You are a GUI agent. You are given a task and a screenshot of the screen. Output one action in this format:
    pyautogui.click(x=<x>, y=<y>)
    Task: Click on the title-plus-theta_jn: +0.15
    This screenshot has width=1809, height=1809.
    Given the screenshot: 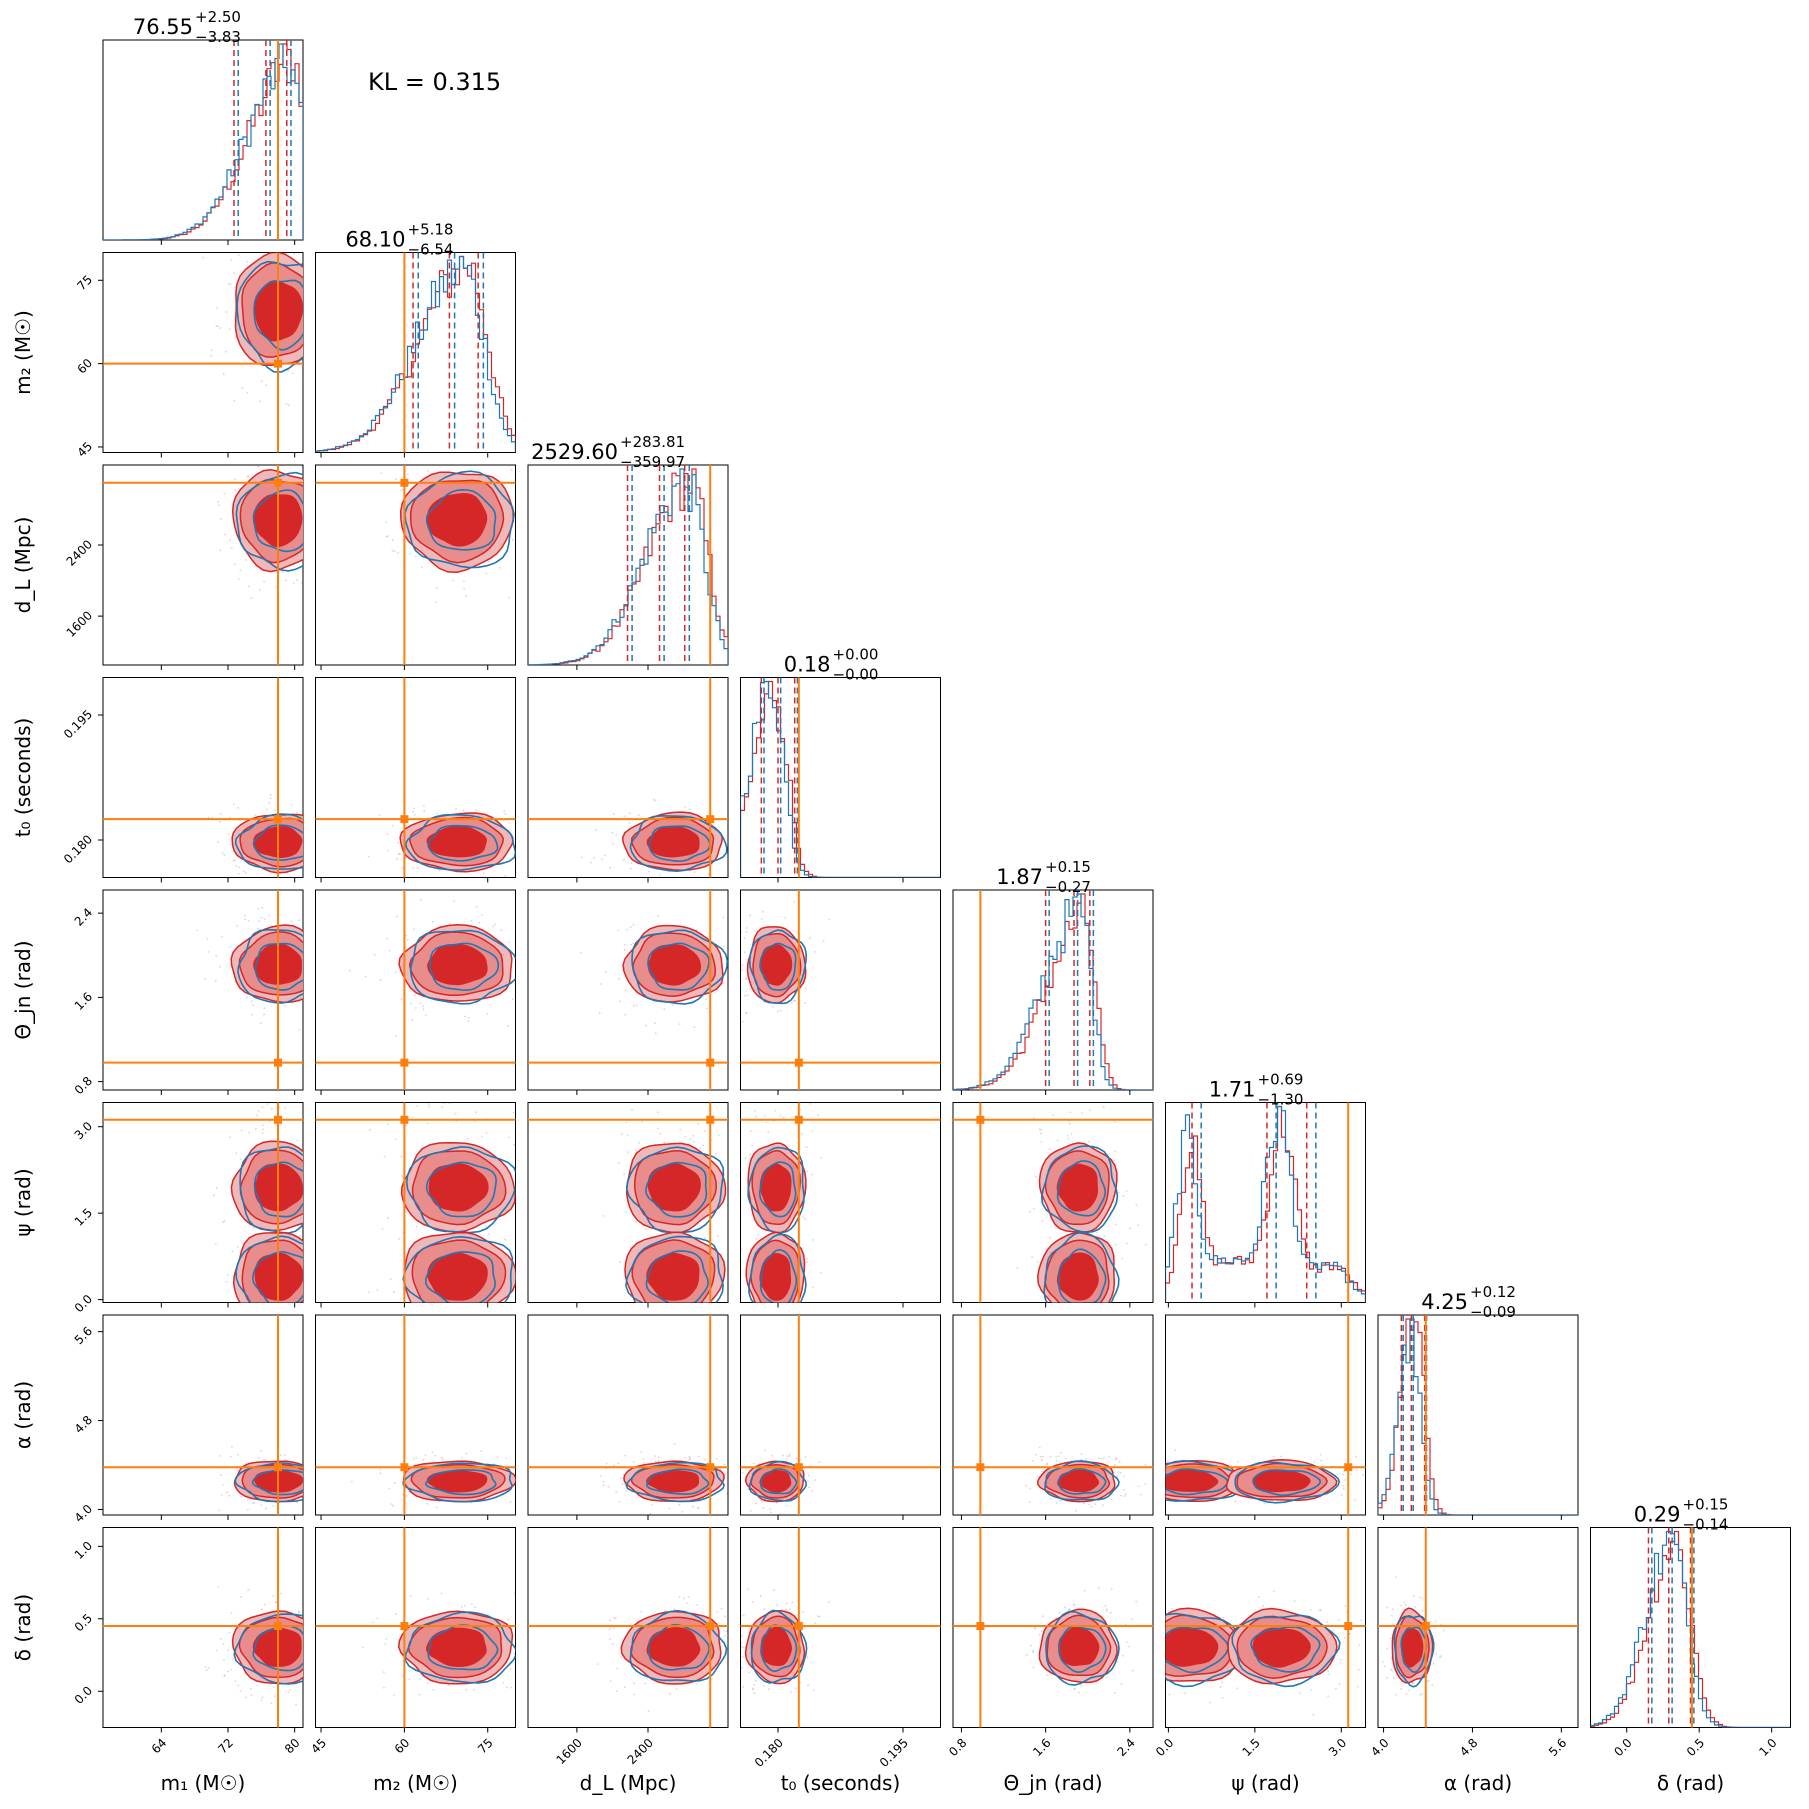 What is the action you would take?
    pyautogui.click(x=1068, y=867)
    